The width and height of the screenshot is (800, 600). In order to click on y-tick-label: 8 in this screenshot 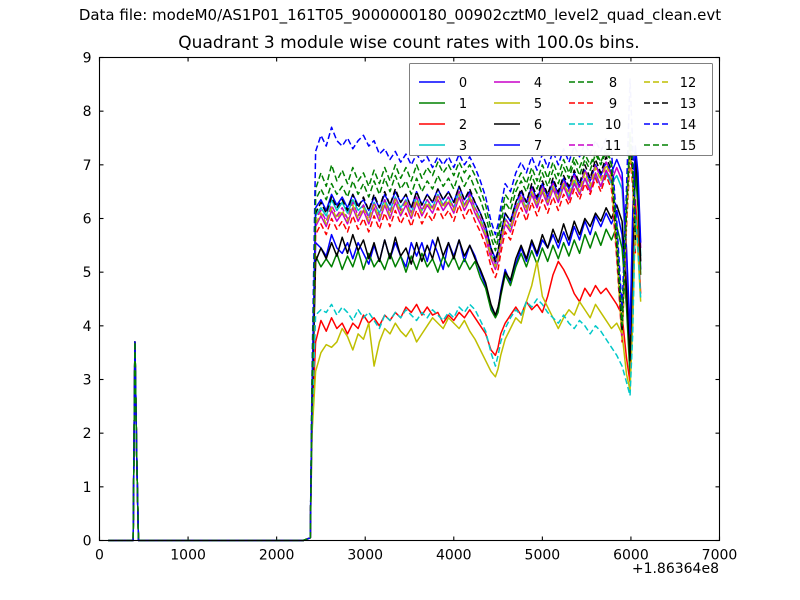, I will do `click(87, 112)`.